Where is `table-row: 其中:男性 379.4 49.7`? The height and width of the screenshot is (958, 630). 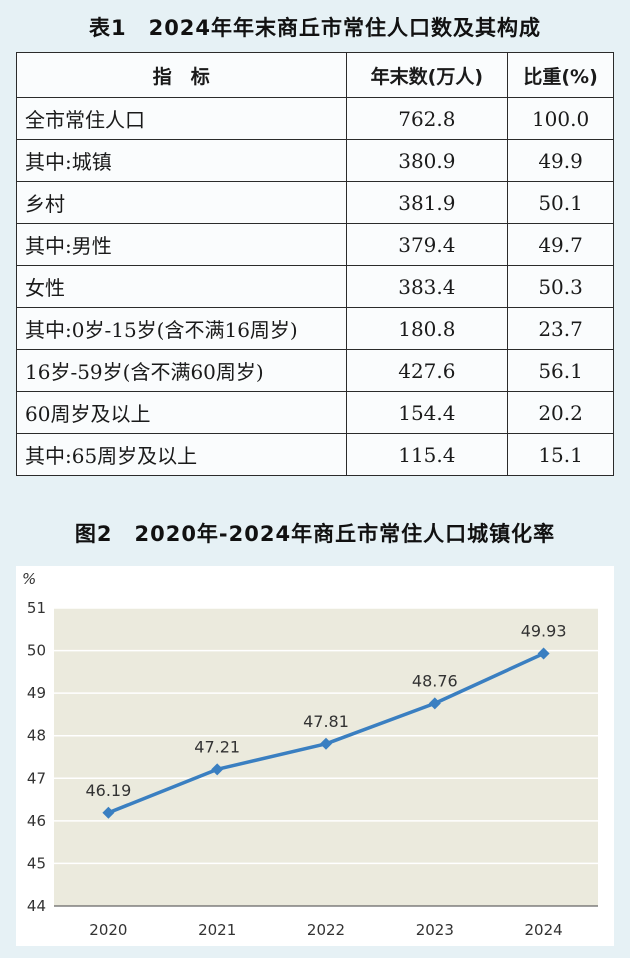 table-row: 其中:男性 379.4 49.7 is located at coordinates (315, 244).